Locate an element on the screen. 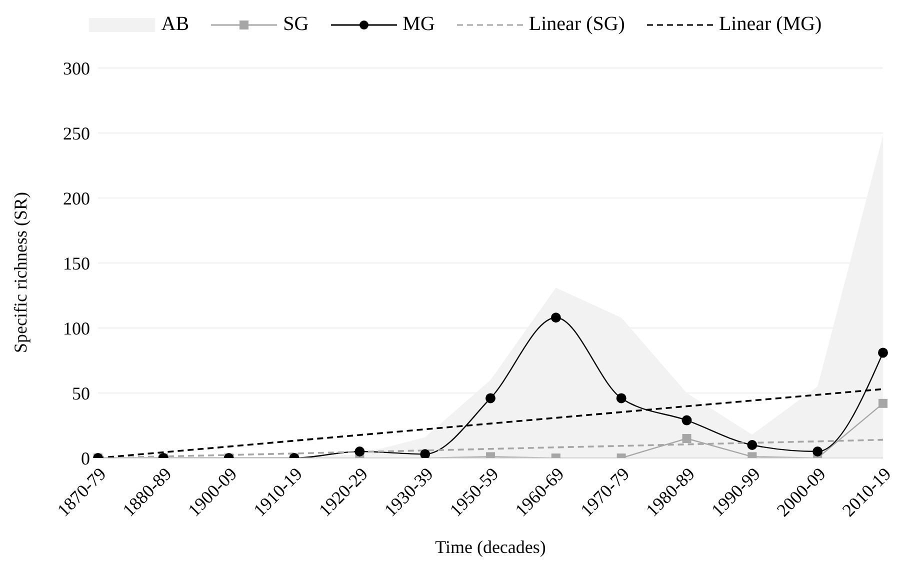  legend-label: SG is located at coordinates (296, 24).